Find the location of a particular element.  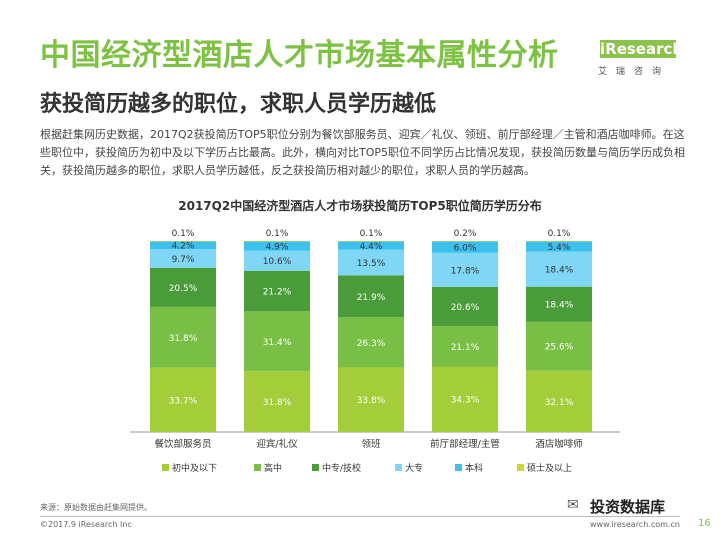

chart-title: 2017Q2中国经济型酒店人才市场获投简历TOP5职位简历学历分布 is located at coordinates (359, 205).